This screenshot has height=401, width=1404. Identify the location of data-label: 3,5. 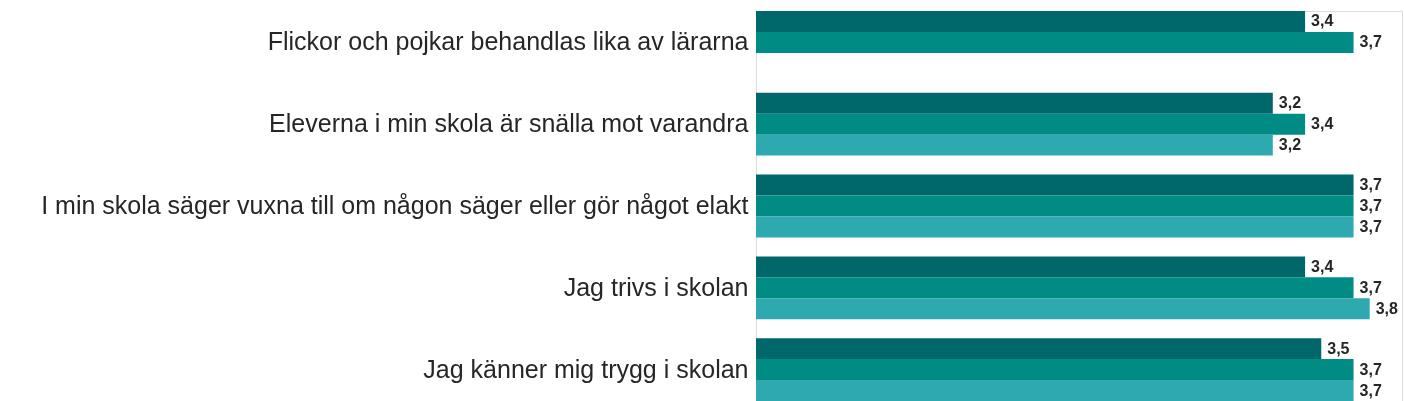
(1338, 348).